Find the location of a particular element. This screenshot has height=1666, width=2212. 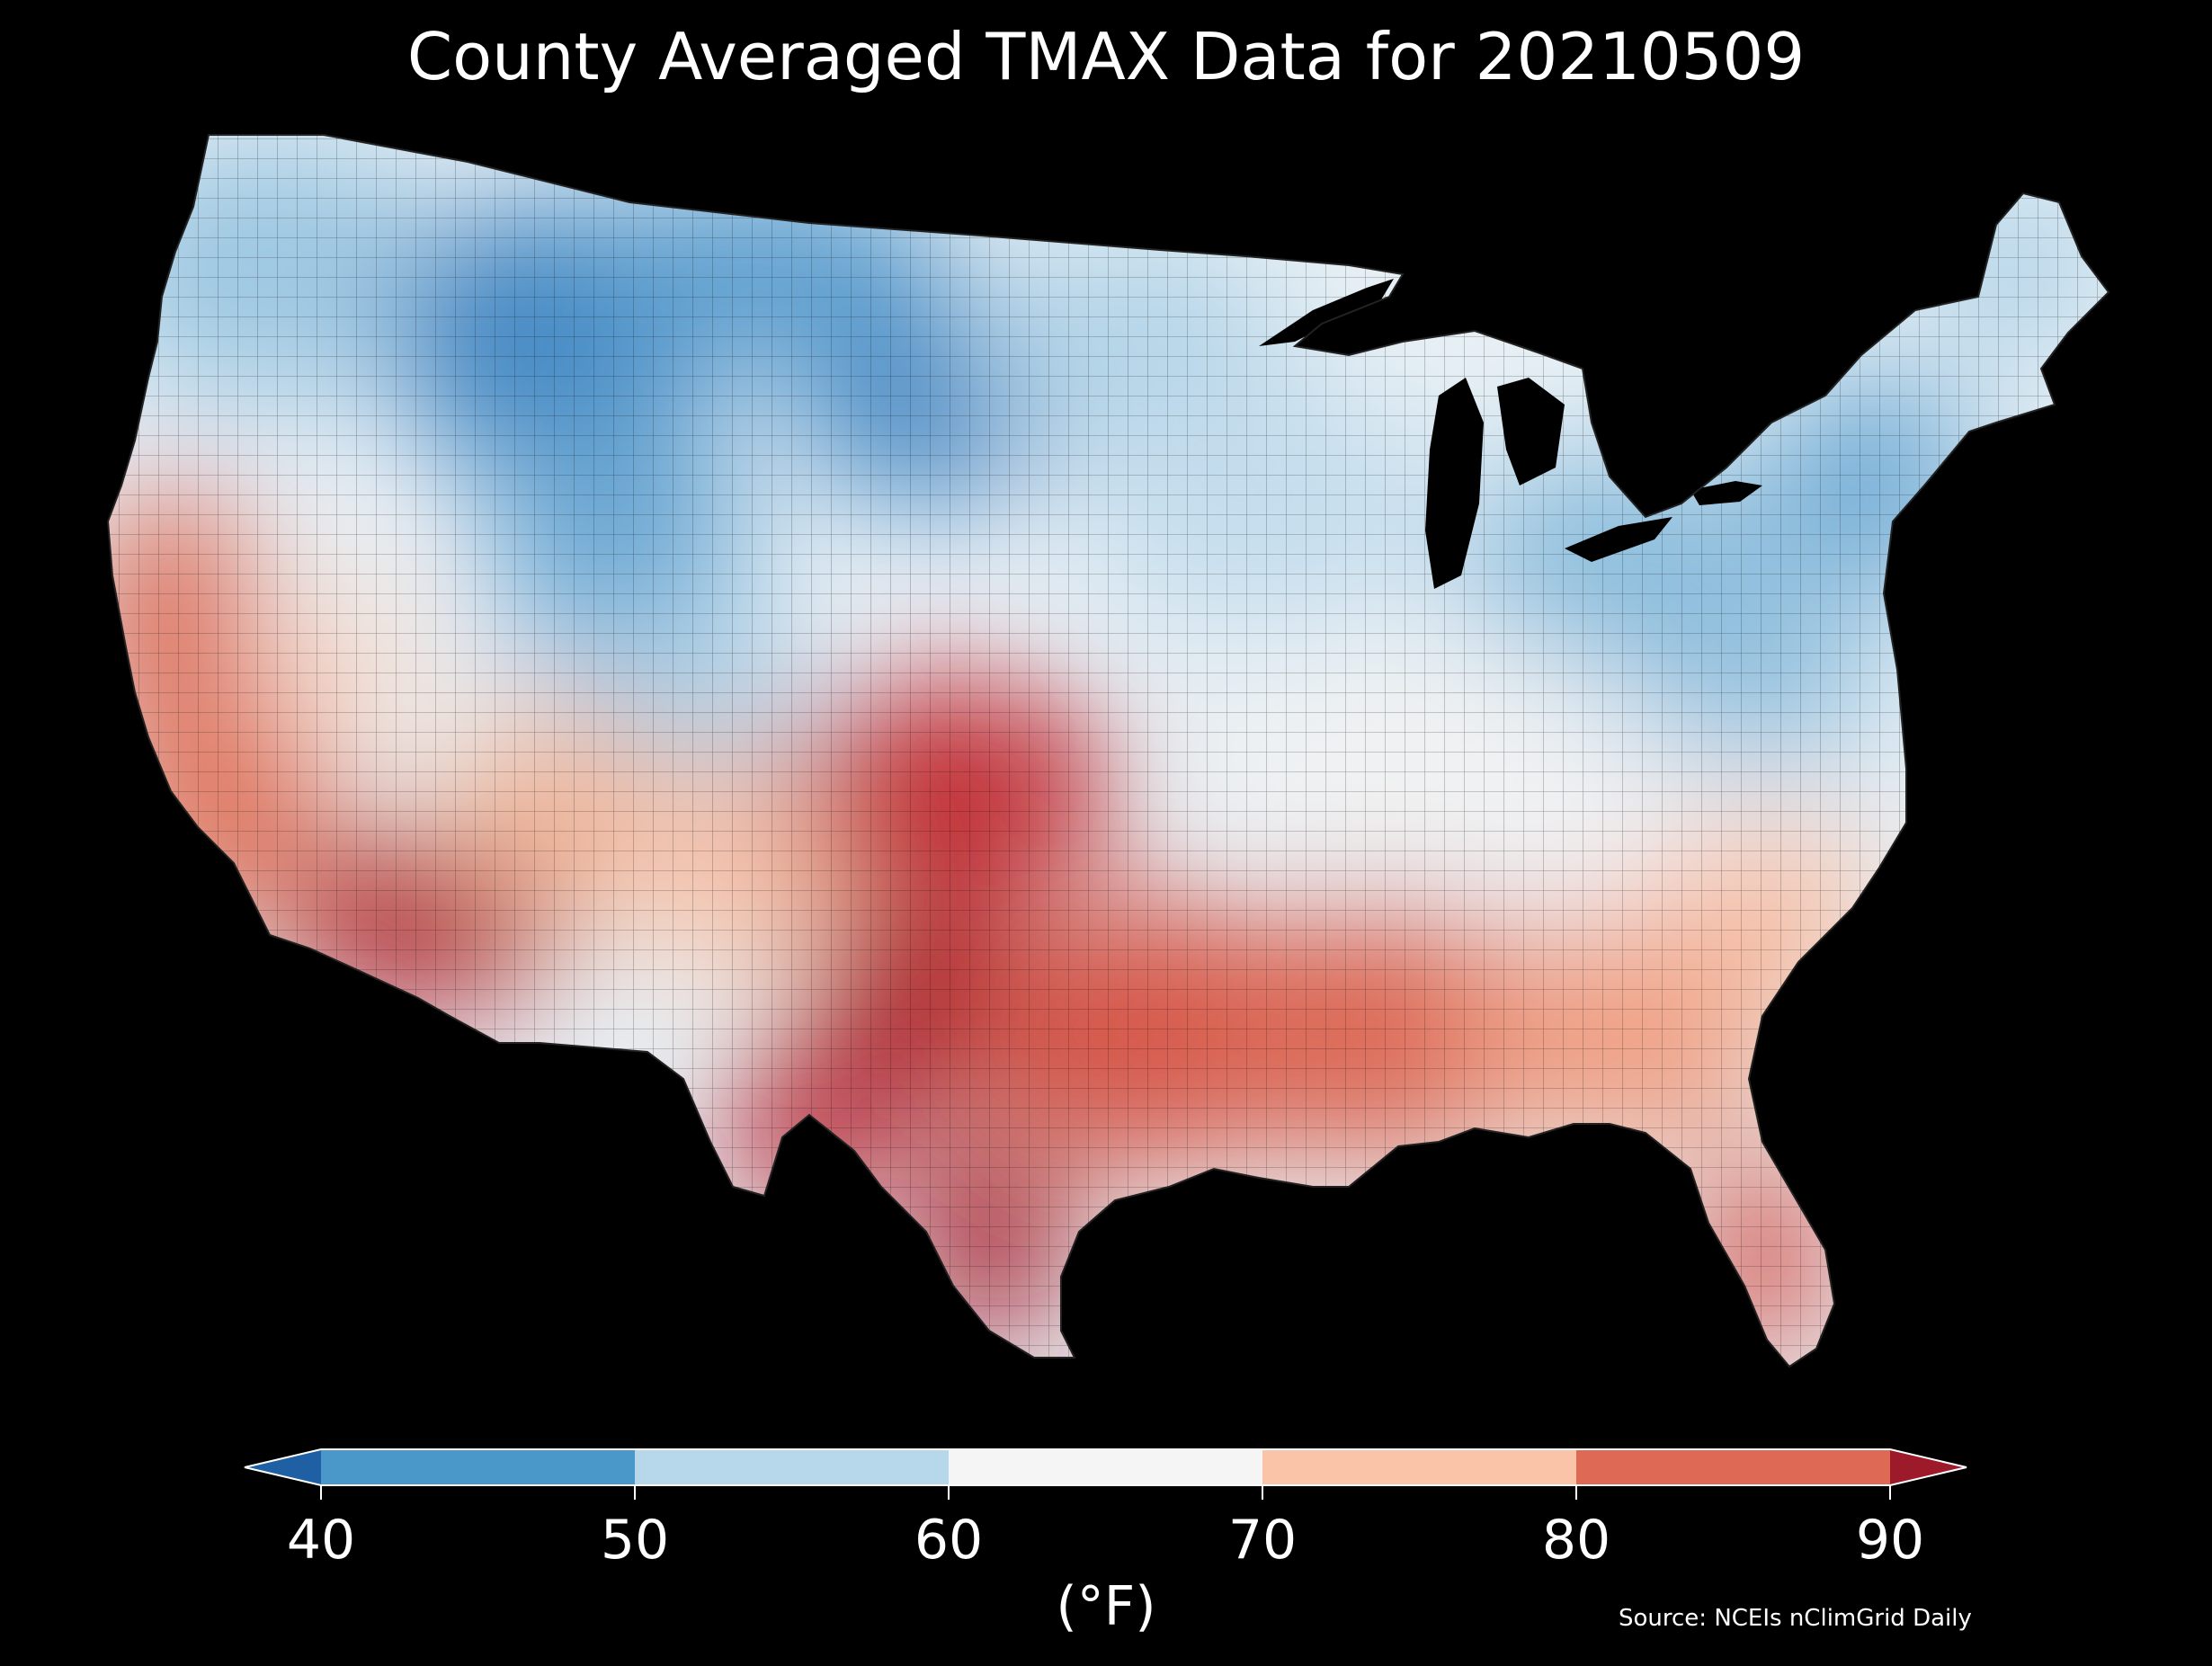

colorbar-tick-label-40: 40 is located at coordinates (321, 1540).